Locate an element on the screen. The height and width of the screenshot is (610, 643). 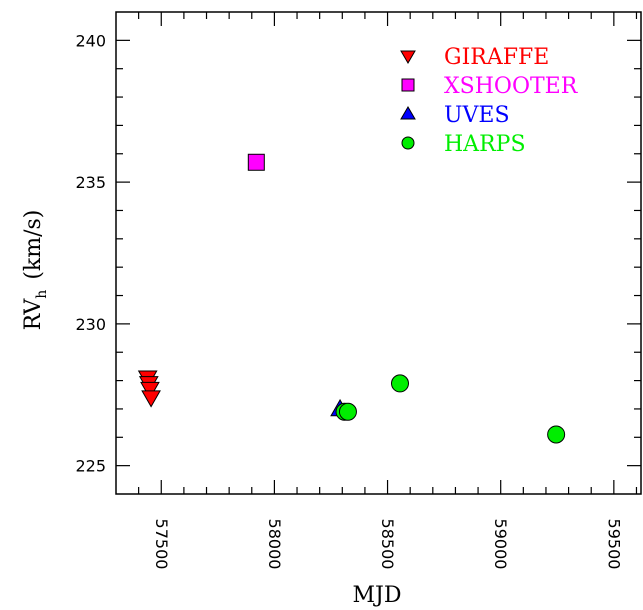
svg-text:RVh(km/s): RVh (km/s) is located at coordinates (35, 270).